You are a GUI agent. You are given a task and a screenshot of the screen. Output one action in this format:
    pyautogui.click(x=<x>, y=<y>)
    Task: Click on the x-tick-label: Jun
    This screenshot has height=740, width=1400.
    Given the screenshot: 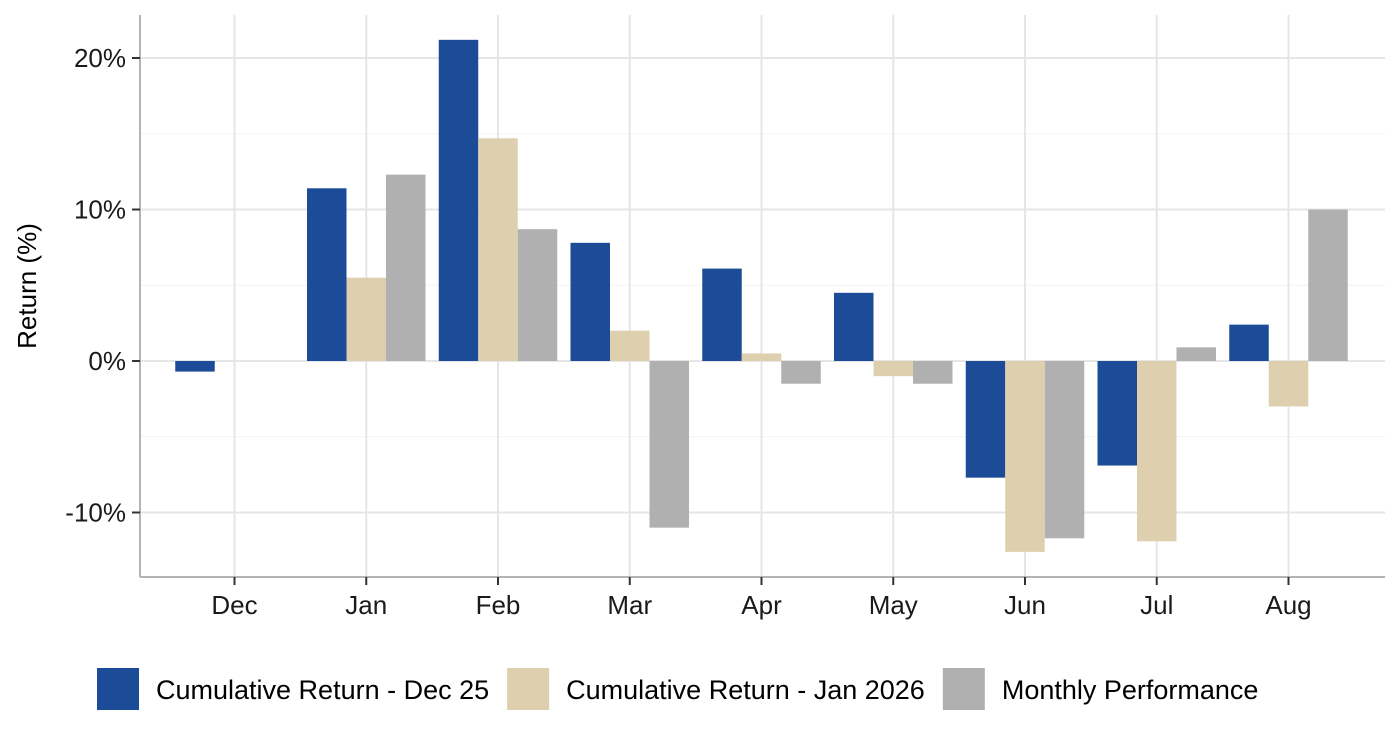 What is the action you would take?
    pyautogui.click(x=1025, y=605)
    